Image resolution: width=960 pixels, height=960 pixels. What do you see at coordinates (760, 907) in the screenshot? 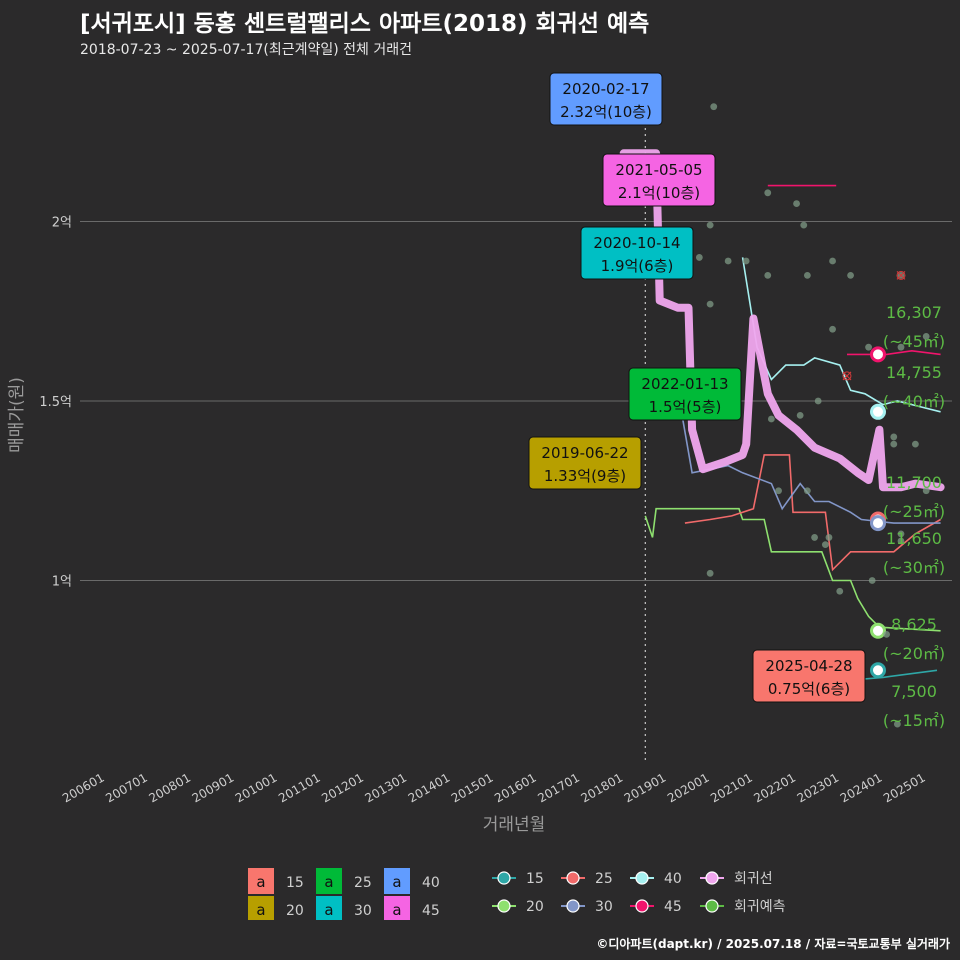
I see `legend-line-label: 회귀예측` at bounding box center [760, 907].